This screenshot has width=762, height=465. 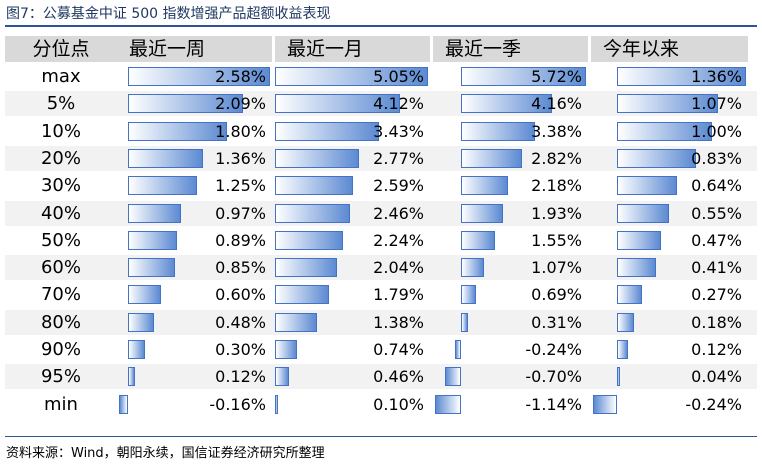 I want to click on chart-title: 图7：公募基金中证 500 指数增强产品超额收益表现, so click(x=168, y=14).